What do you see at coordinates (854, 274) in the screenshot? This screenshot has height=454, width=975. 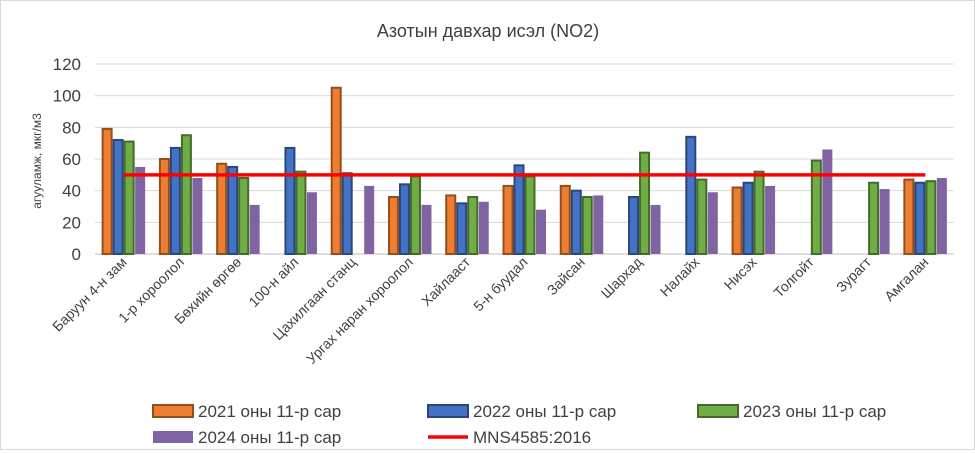 I see `x-tick-label: Зурагт` at bounding box center [854, 274].